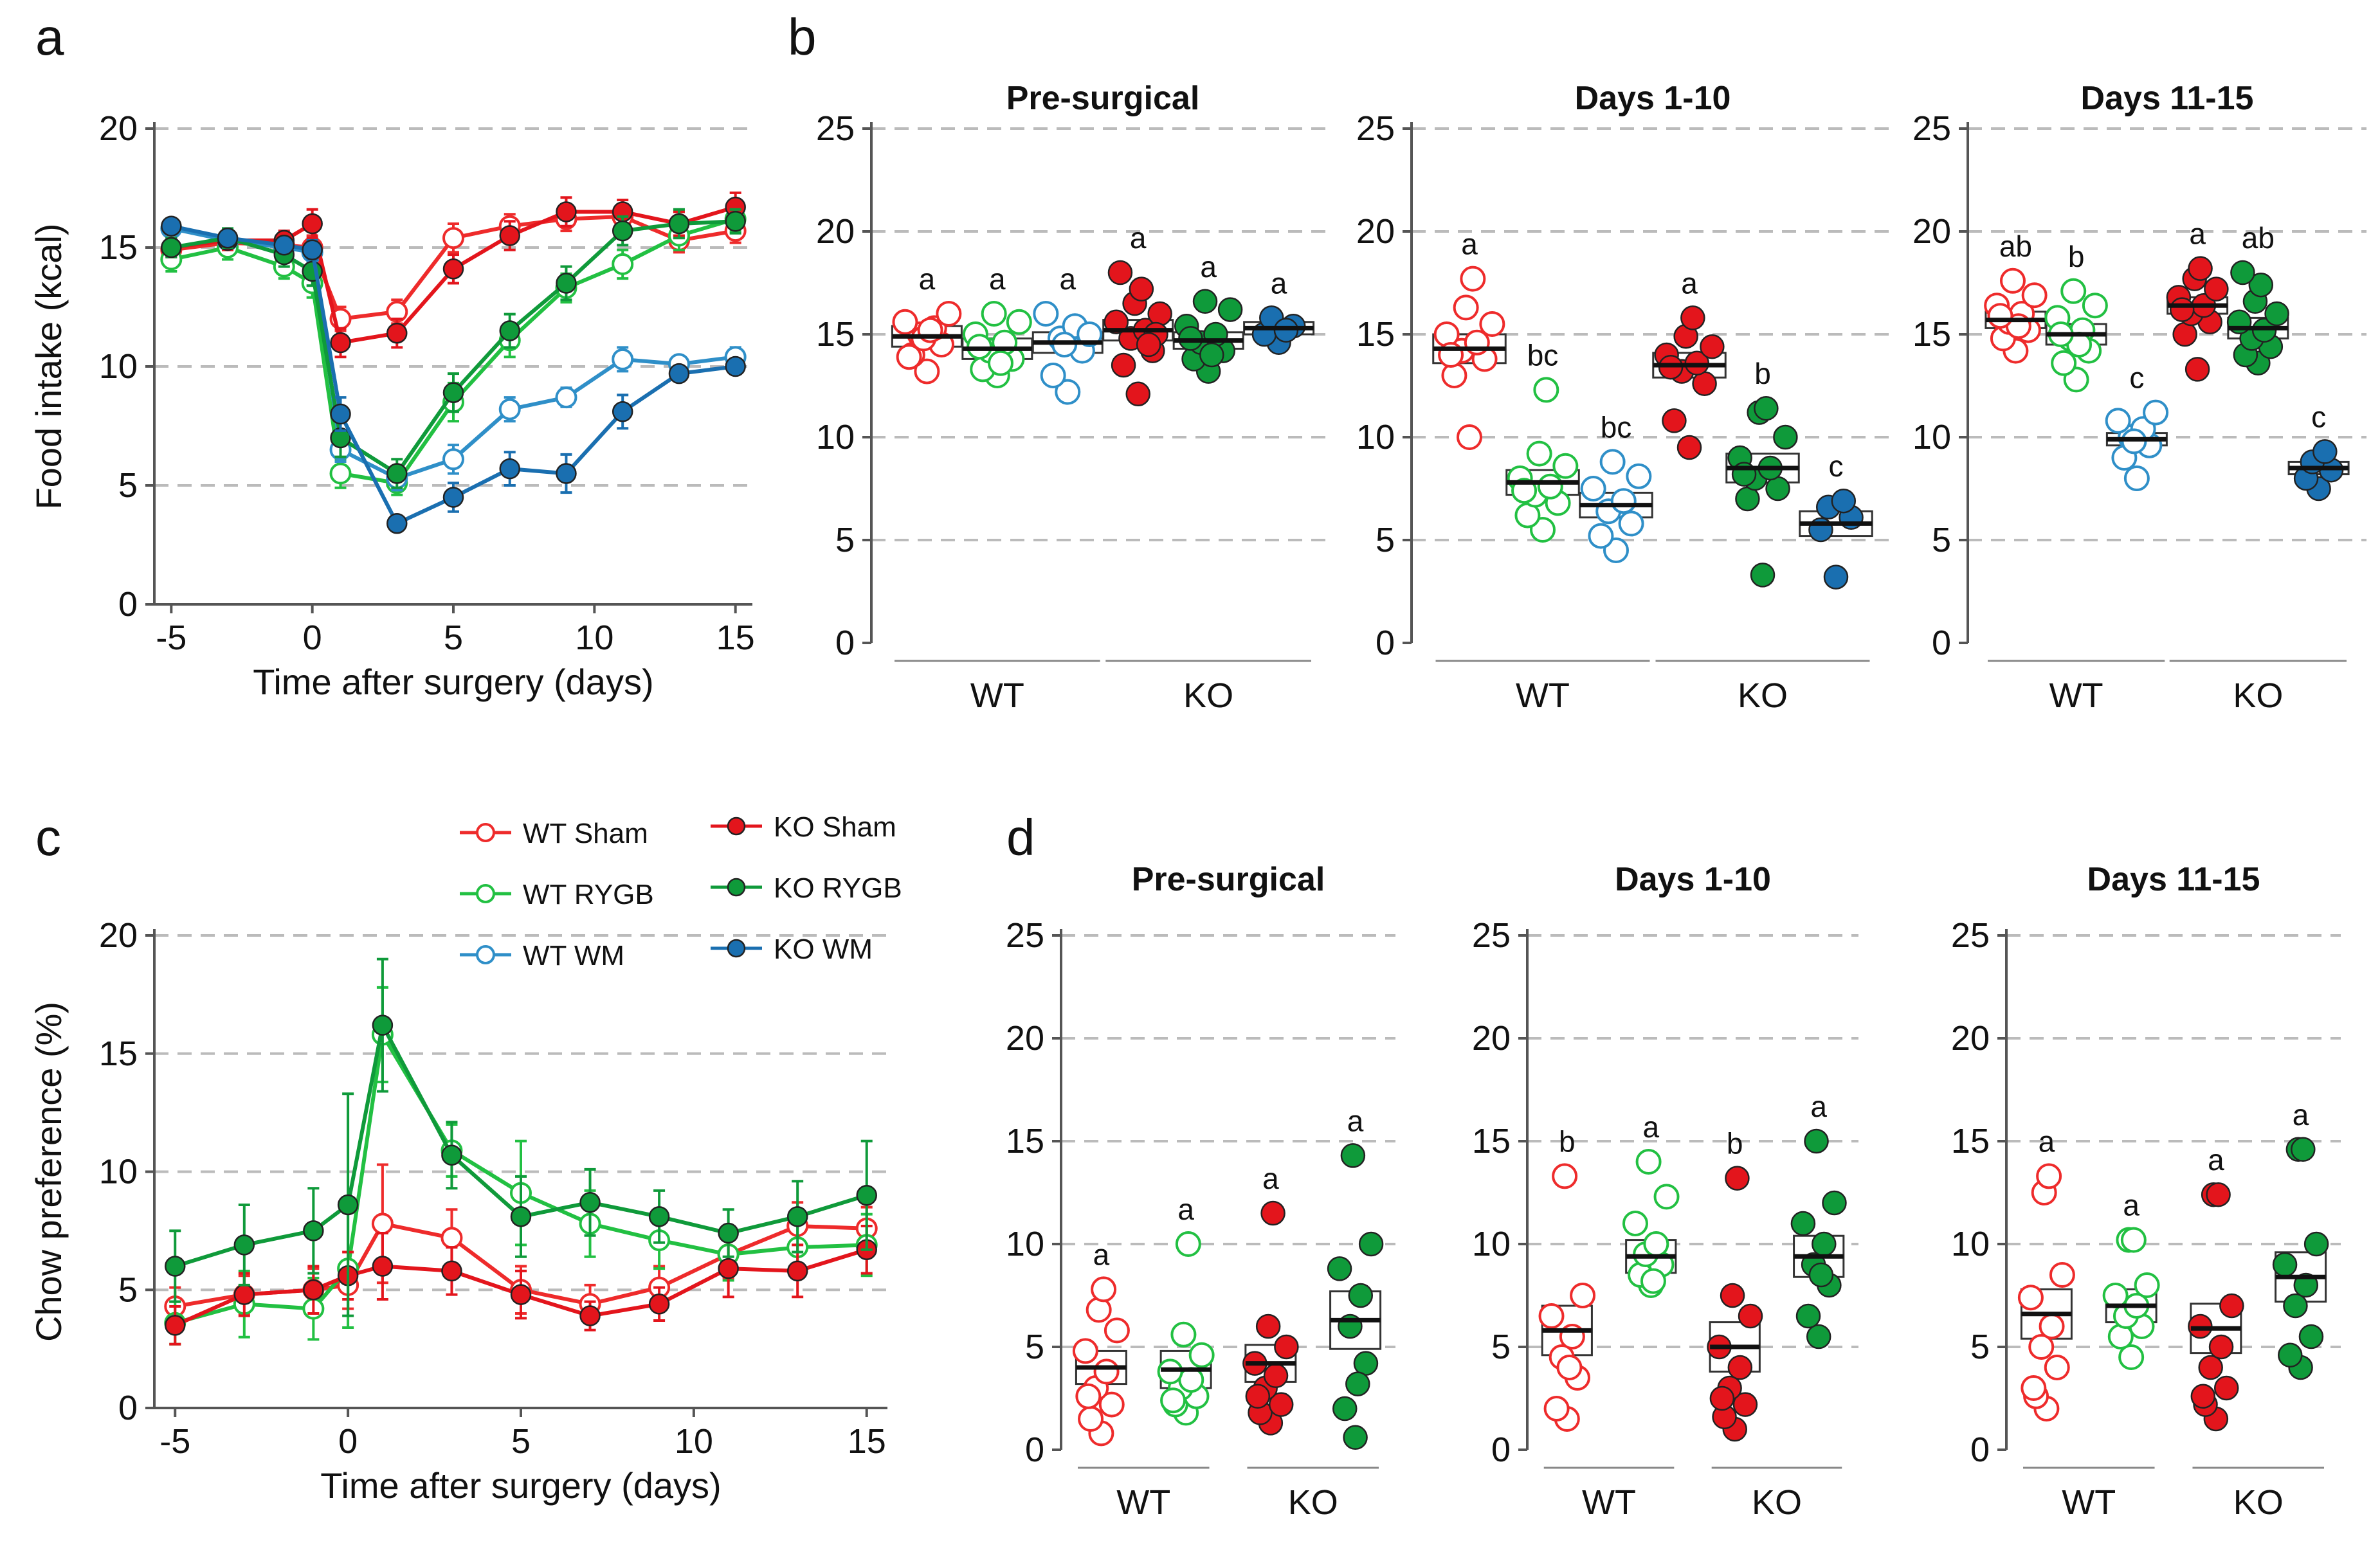 The height and width of the screenshot is (1552, 2380). I want to click on x-tick-label: 5, so click(521, 1441).